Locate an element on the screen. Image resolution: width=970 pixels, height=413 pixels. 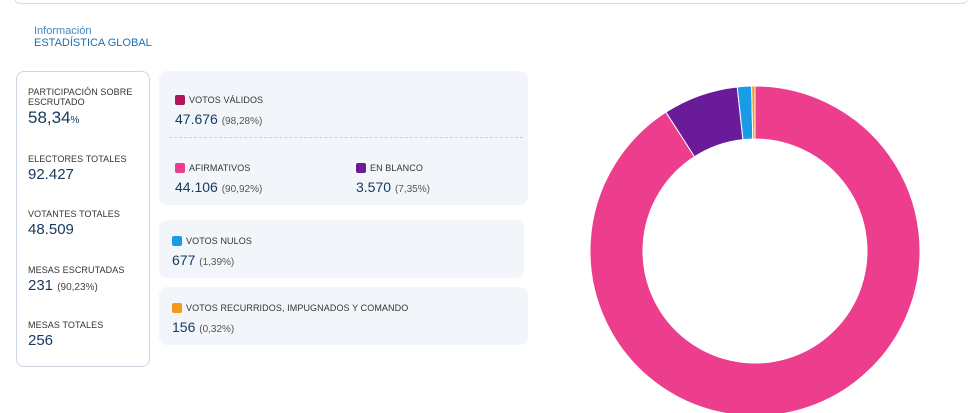
votes-recurridos-label: VOTOS RECURRIDOS, IMPUGNADOS Y COMANDO is located at coordinates (297, 308).